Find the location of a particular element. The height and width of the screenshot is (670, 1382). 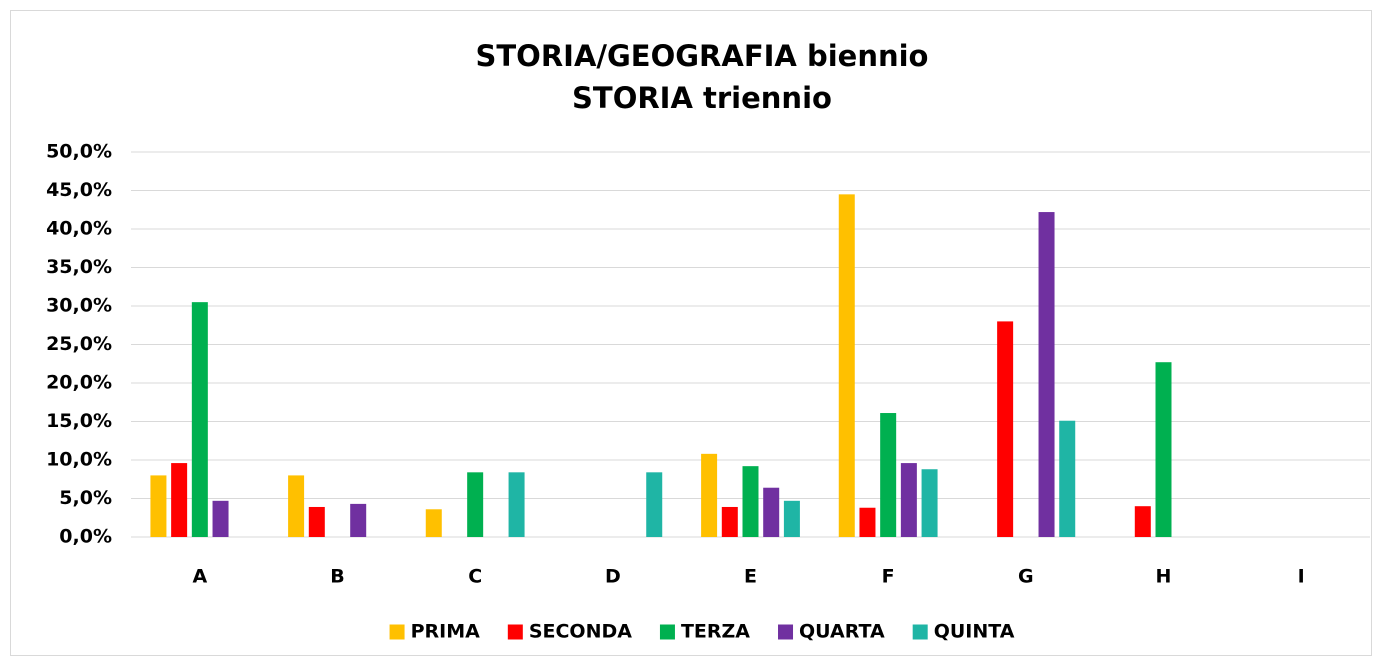

y-tick-label: 40,0% is located at coordinates (79, 229).